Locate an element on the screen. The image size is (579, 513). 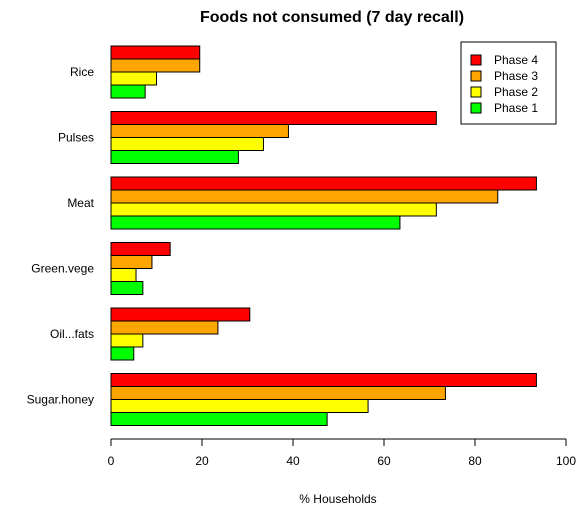
category-label-sugar-honey: Sugar.honey is located at coordinates (60, 400).